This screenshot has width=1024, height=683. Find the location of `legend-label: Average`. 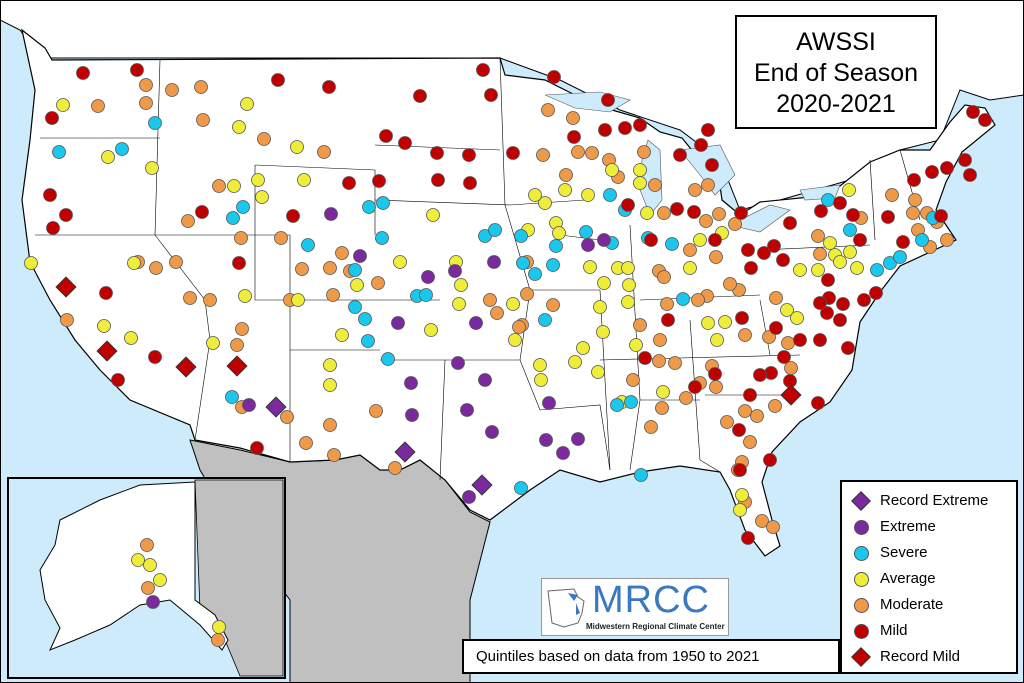

legend-label: Average is located at coordinates (908, 578).